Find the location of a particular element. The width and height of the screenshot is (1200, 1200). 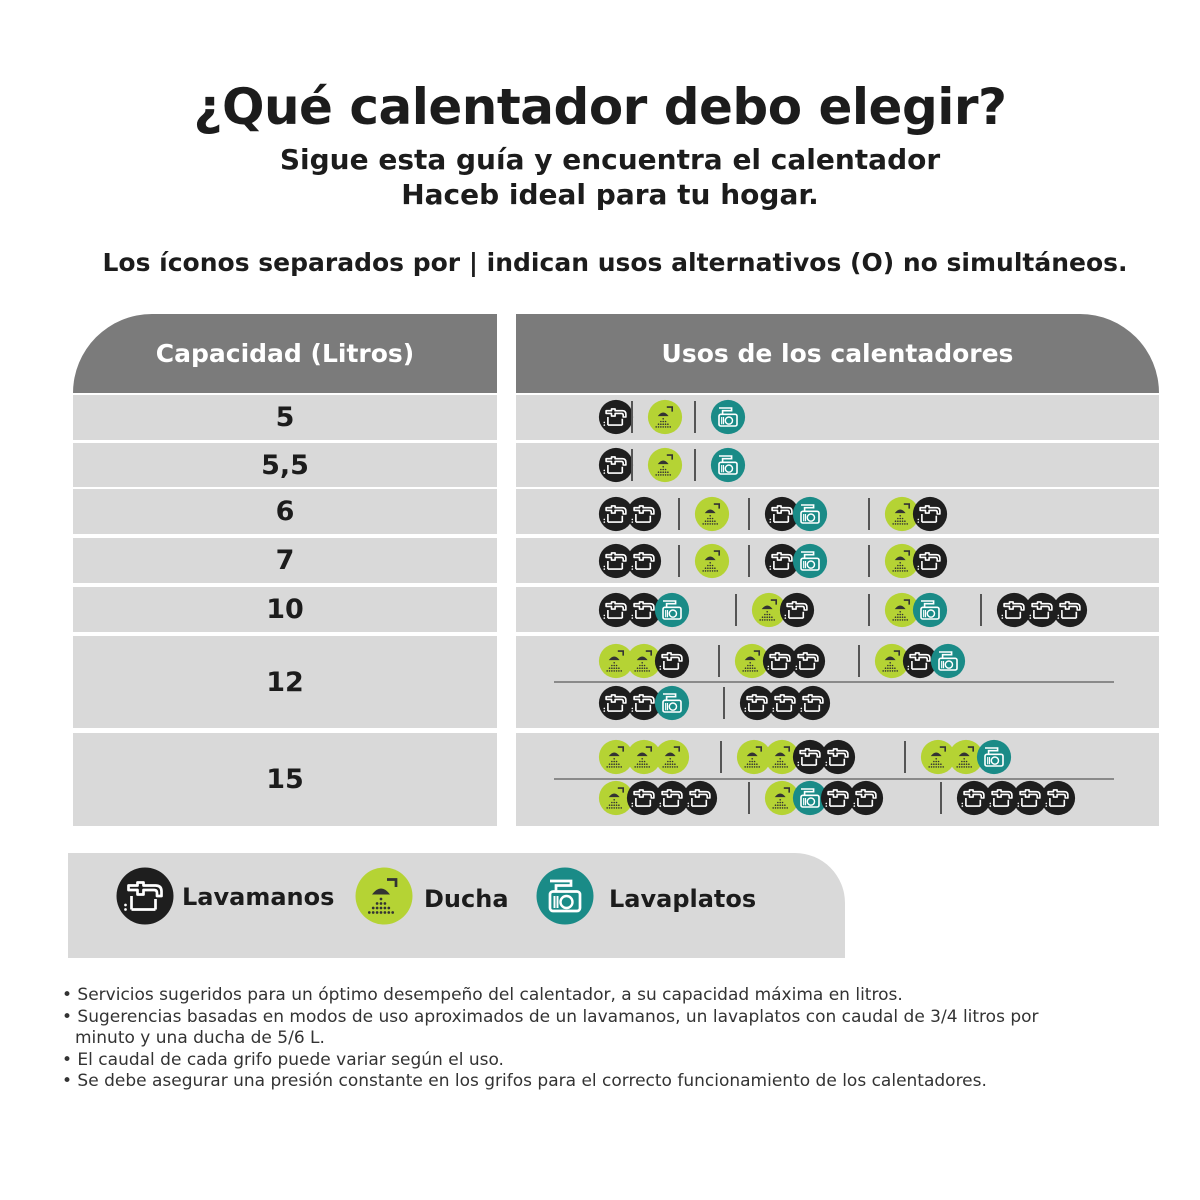

legend-label-ducha: Ducha is located at coordinates (466, 899).